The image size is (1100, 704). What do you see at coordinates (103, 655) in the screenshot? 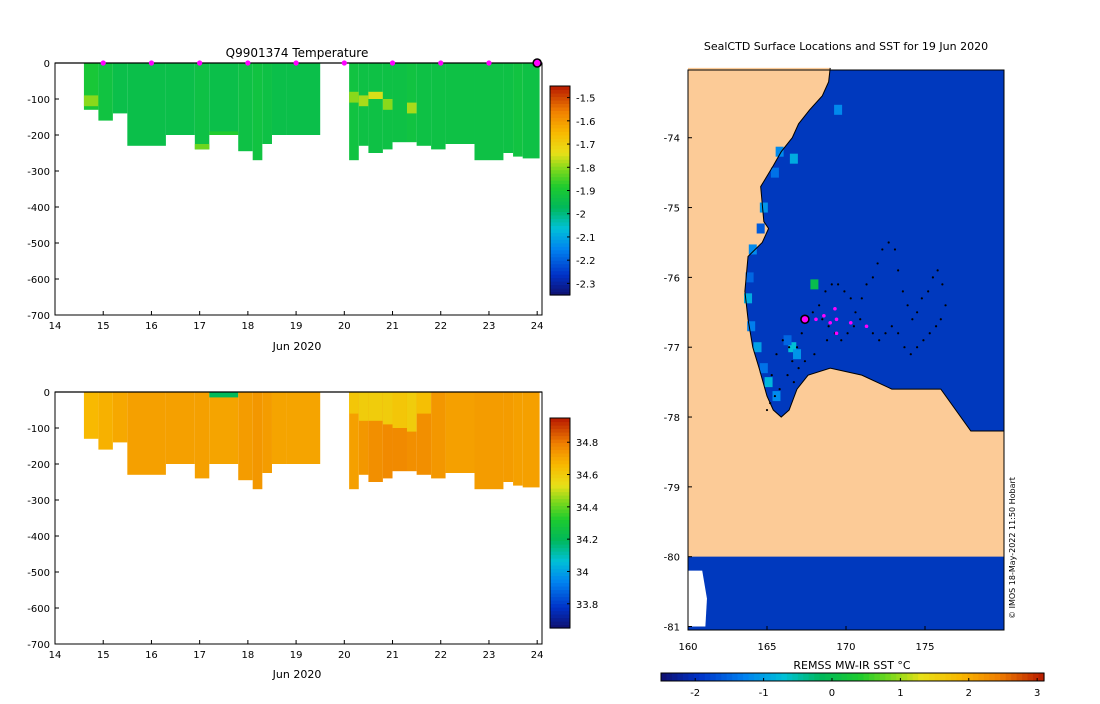
I see `x-tick-label: 15` at bounding box center [103, 655].